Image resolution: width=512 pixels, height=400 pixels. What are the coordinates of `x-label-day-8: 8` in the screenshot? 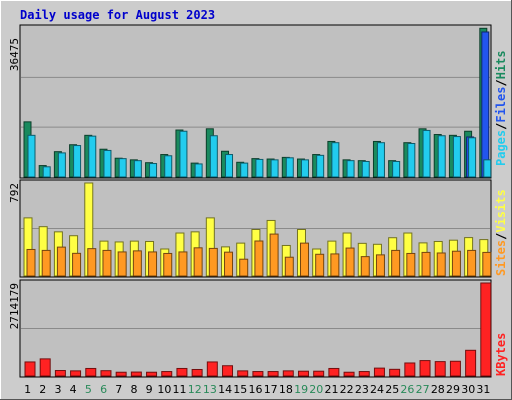 It's located at (133, 389).